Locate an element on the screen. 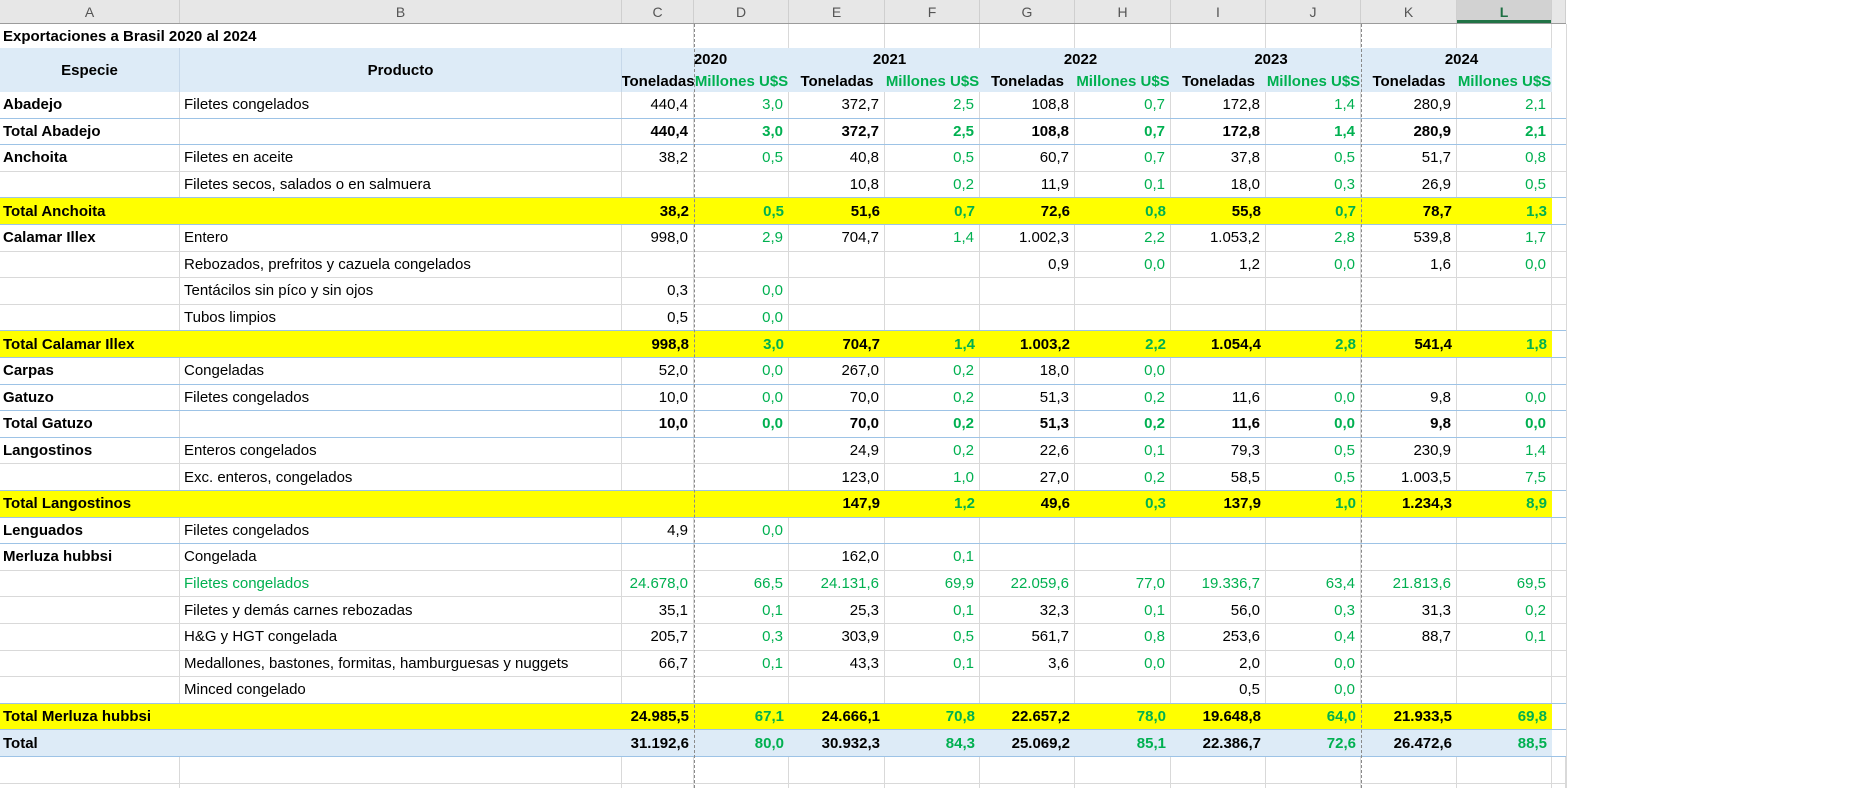 The width and height of the screenshot is (1858, 788). cell-producto: Entero is located at coordinates (401, 238).